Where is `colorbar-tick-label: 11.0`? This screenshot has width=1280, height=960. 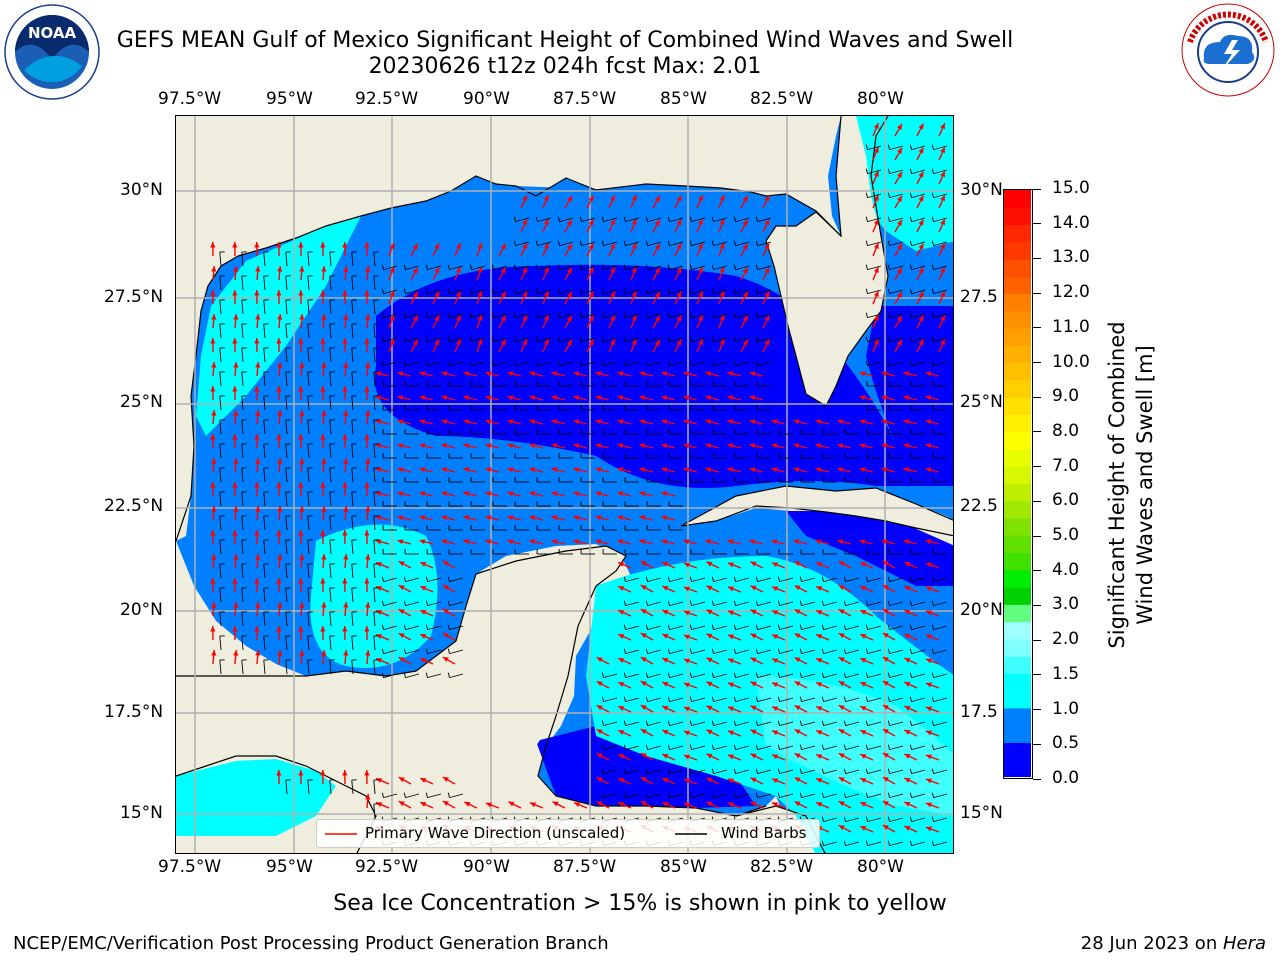
colorbar-tick-label: 11.0 is located at coordinates (1071, 326).